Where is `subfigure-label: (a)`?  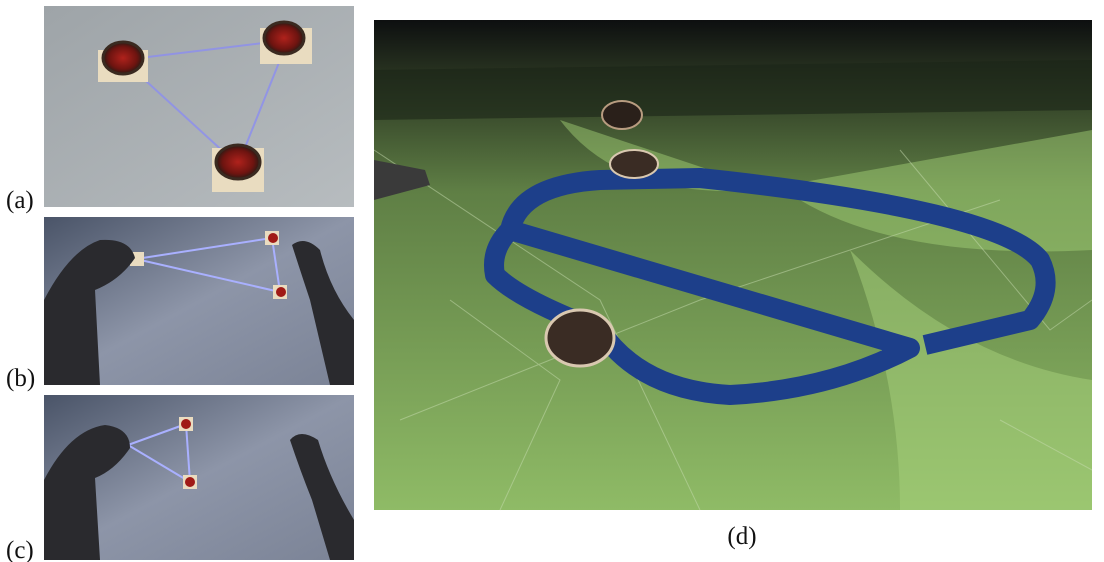
subfigure-label: (a) is located at coordinates (20, 200).